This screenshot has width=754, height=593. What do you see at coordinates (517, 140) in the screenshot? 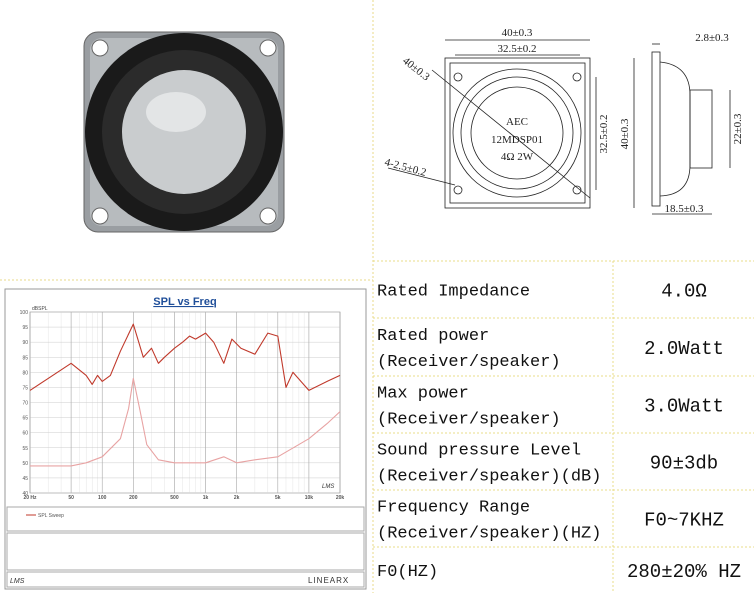
I see `model: 12MDSP01` at bounding box center [517, 140].